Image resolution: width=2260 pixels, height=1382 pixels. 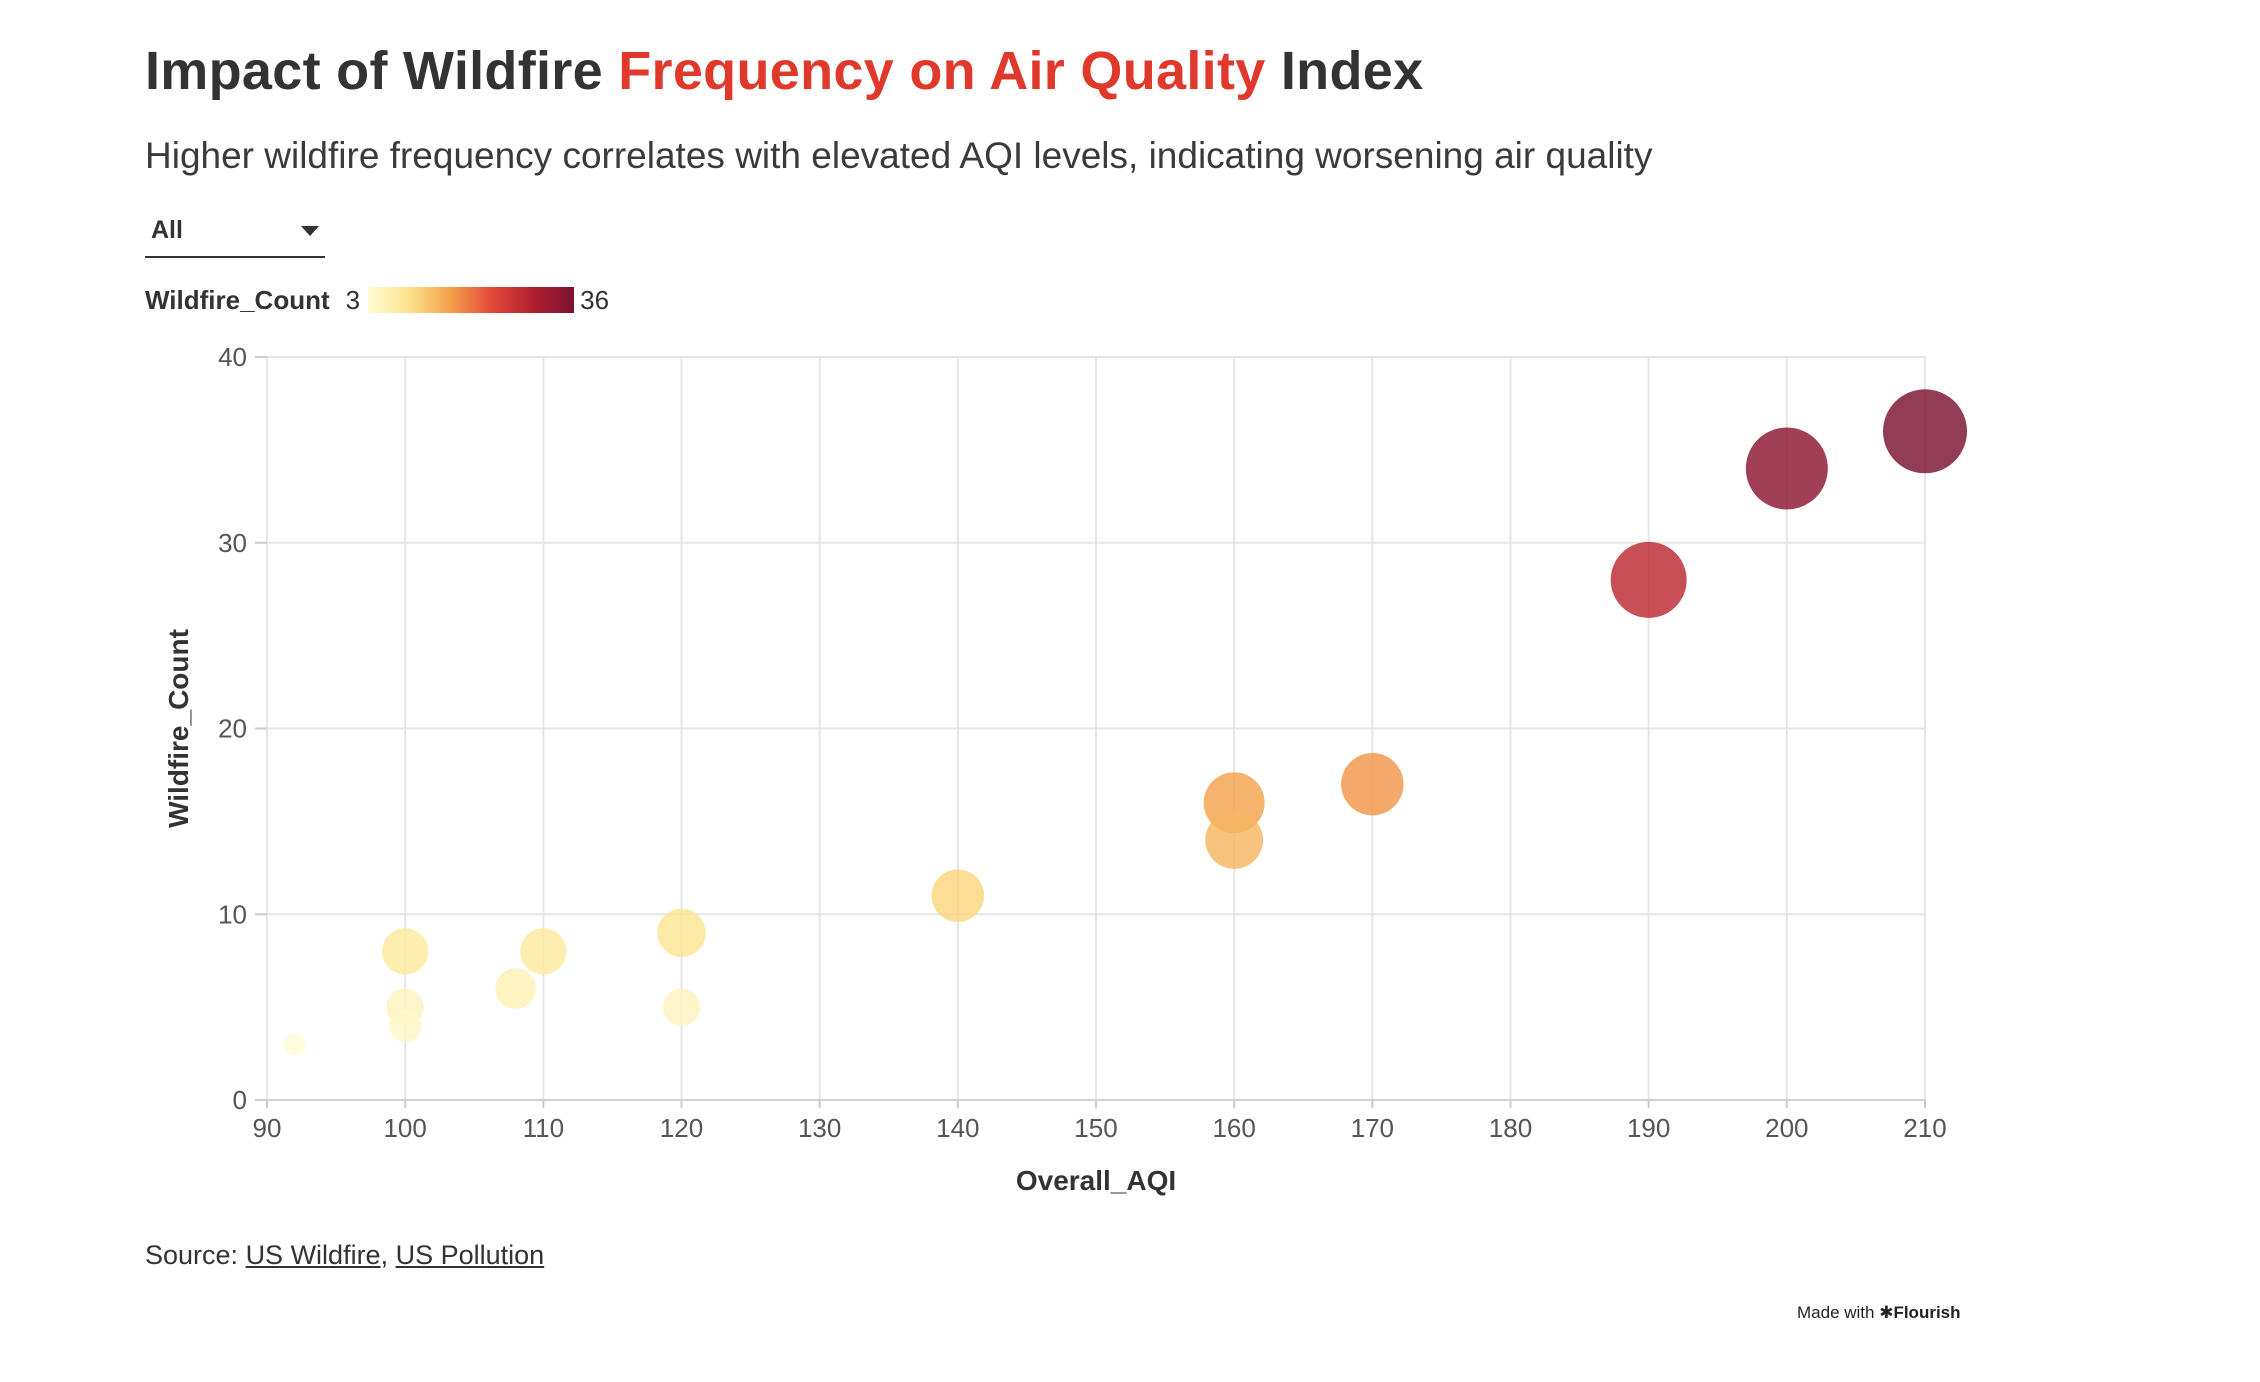 What do you see at coordinates (1233, 1128) in the screenshot?
I see `x-tick-label: 160` at bounding box center [1233, 1128].